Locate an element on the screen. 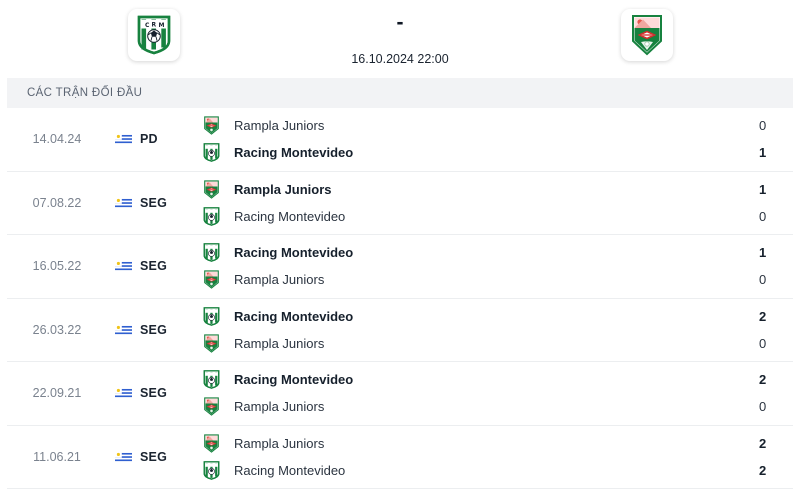 This screenshot has height=500, width=800. team-line-home: Rampla Juniors 1 is located at coordinates (498, 189).